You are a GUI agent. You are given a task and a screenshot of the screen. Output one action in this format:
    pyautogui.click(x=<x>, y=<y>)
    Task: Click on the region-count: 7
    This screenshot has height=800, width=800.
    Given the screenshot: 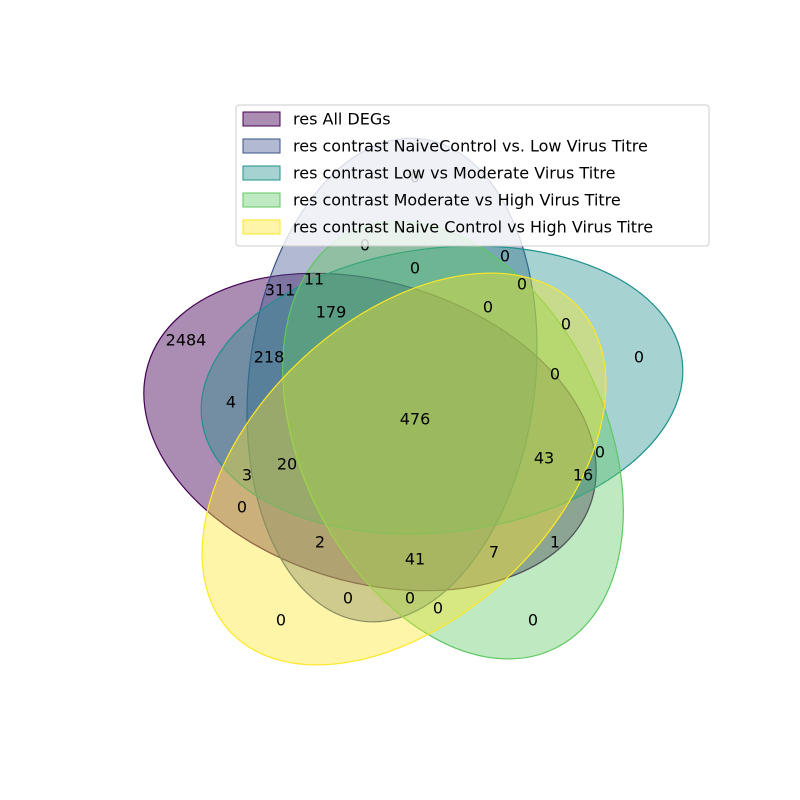 What is the action you would take?
    pyautogui.click(x=494, y=552)
    